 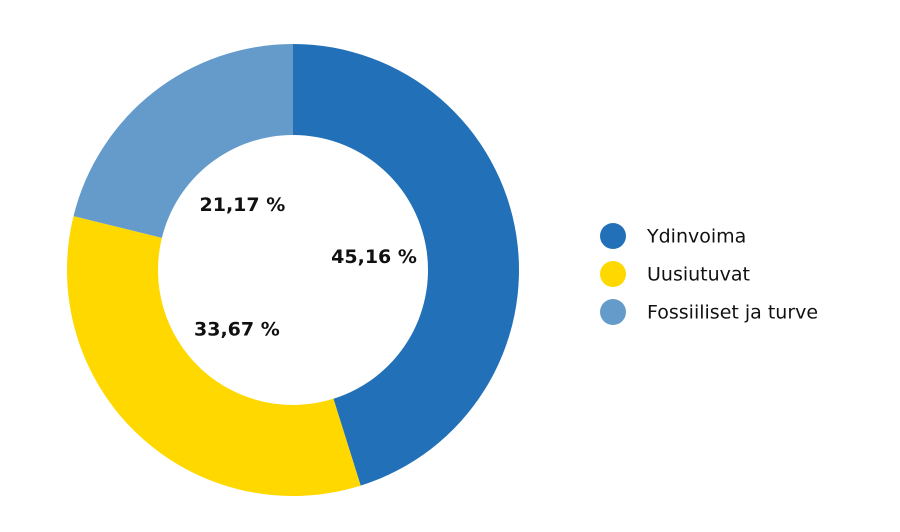 What do you see at coordinates (374, 257) in the screenshot?
I see `value-label: 45,16 %` at bounding box center [374, 257].